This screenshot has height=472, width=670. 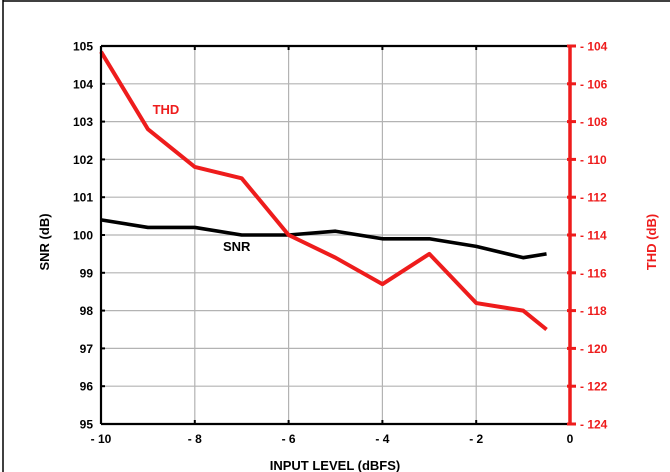 I want to click on y-left-tick-label: 102, so click(x=83, y=160).